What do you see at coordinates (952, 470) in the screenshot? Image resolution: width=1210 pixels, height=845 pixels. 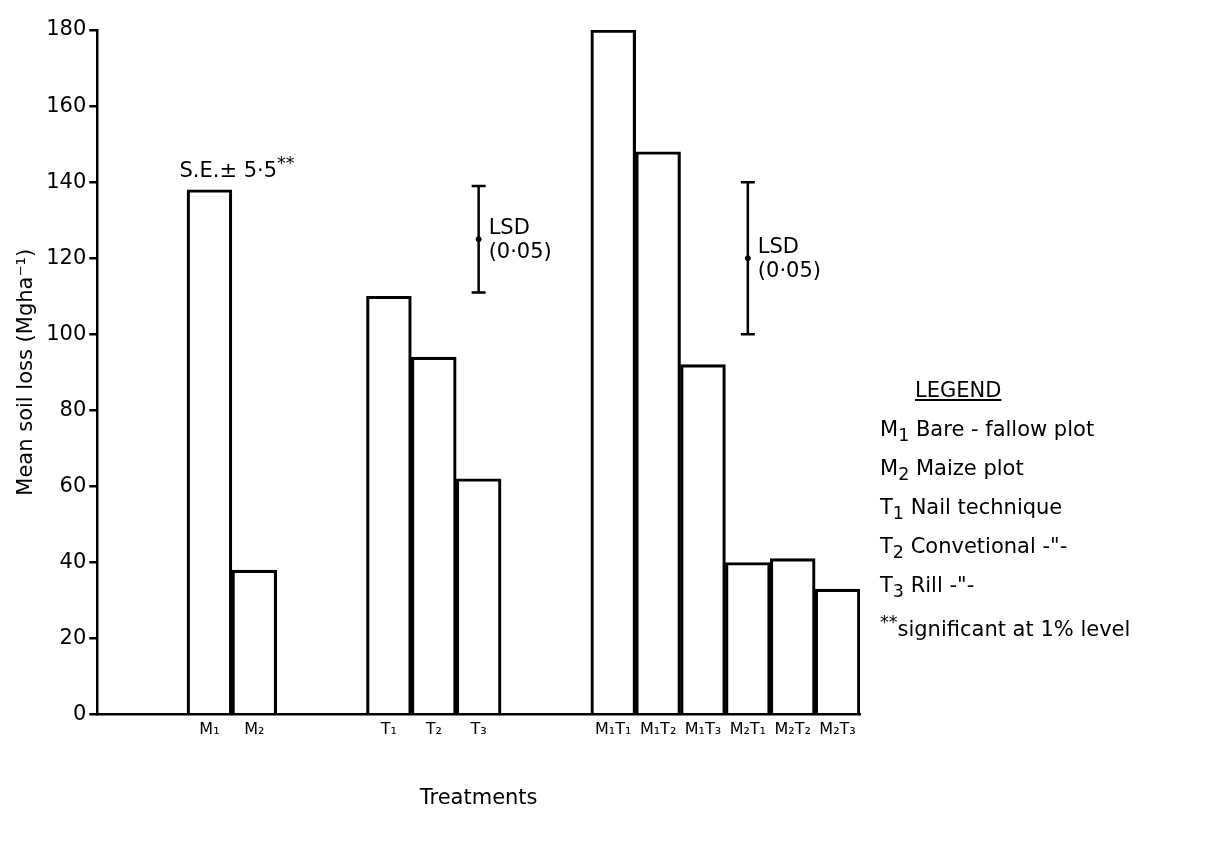 I see `text: M$_{2}$ Maize plot` at bounding box center [952, 470].